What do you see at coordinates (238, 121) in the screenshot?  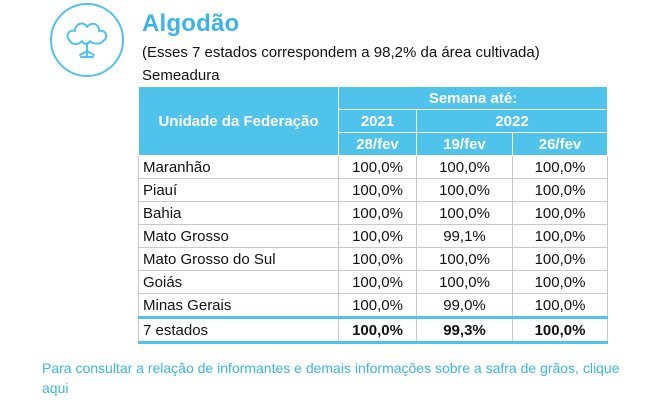 I see `uf-column-header: Unidade da Federação` at bounding box center [238, 121].